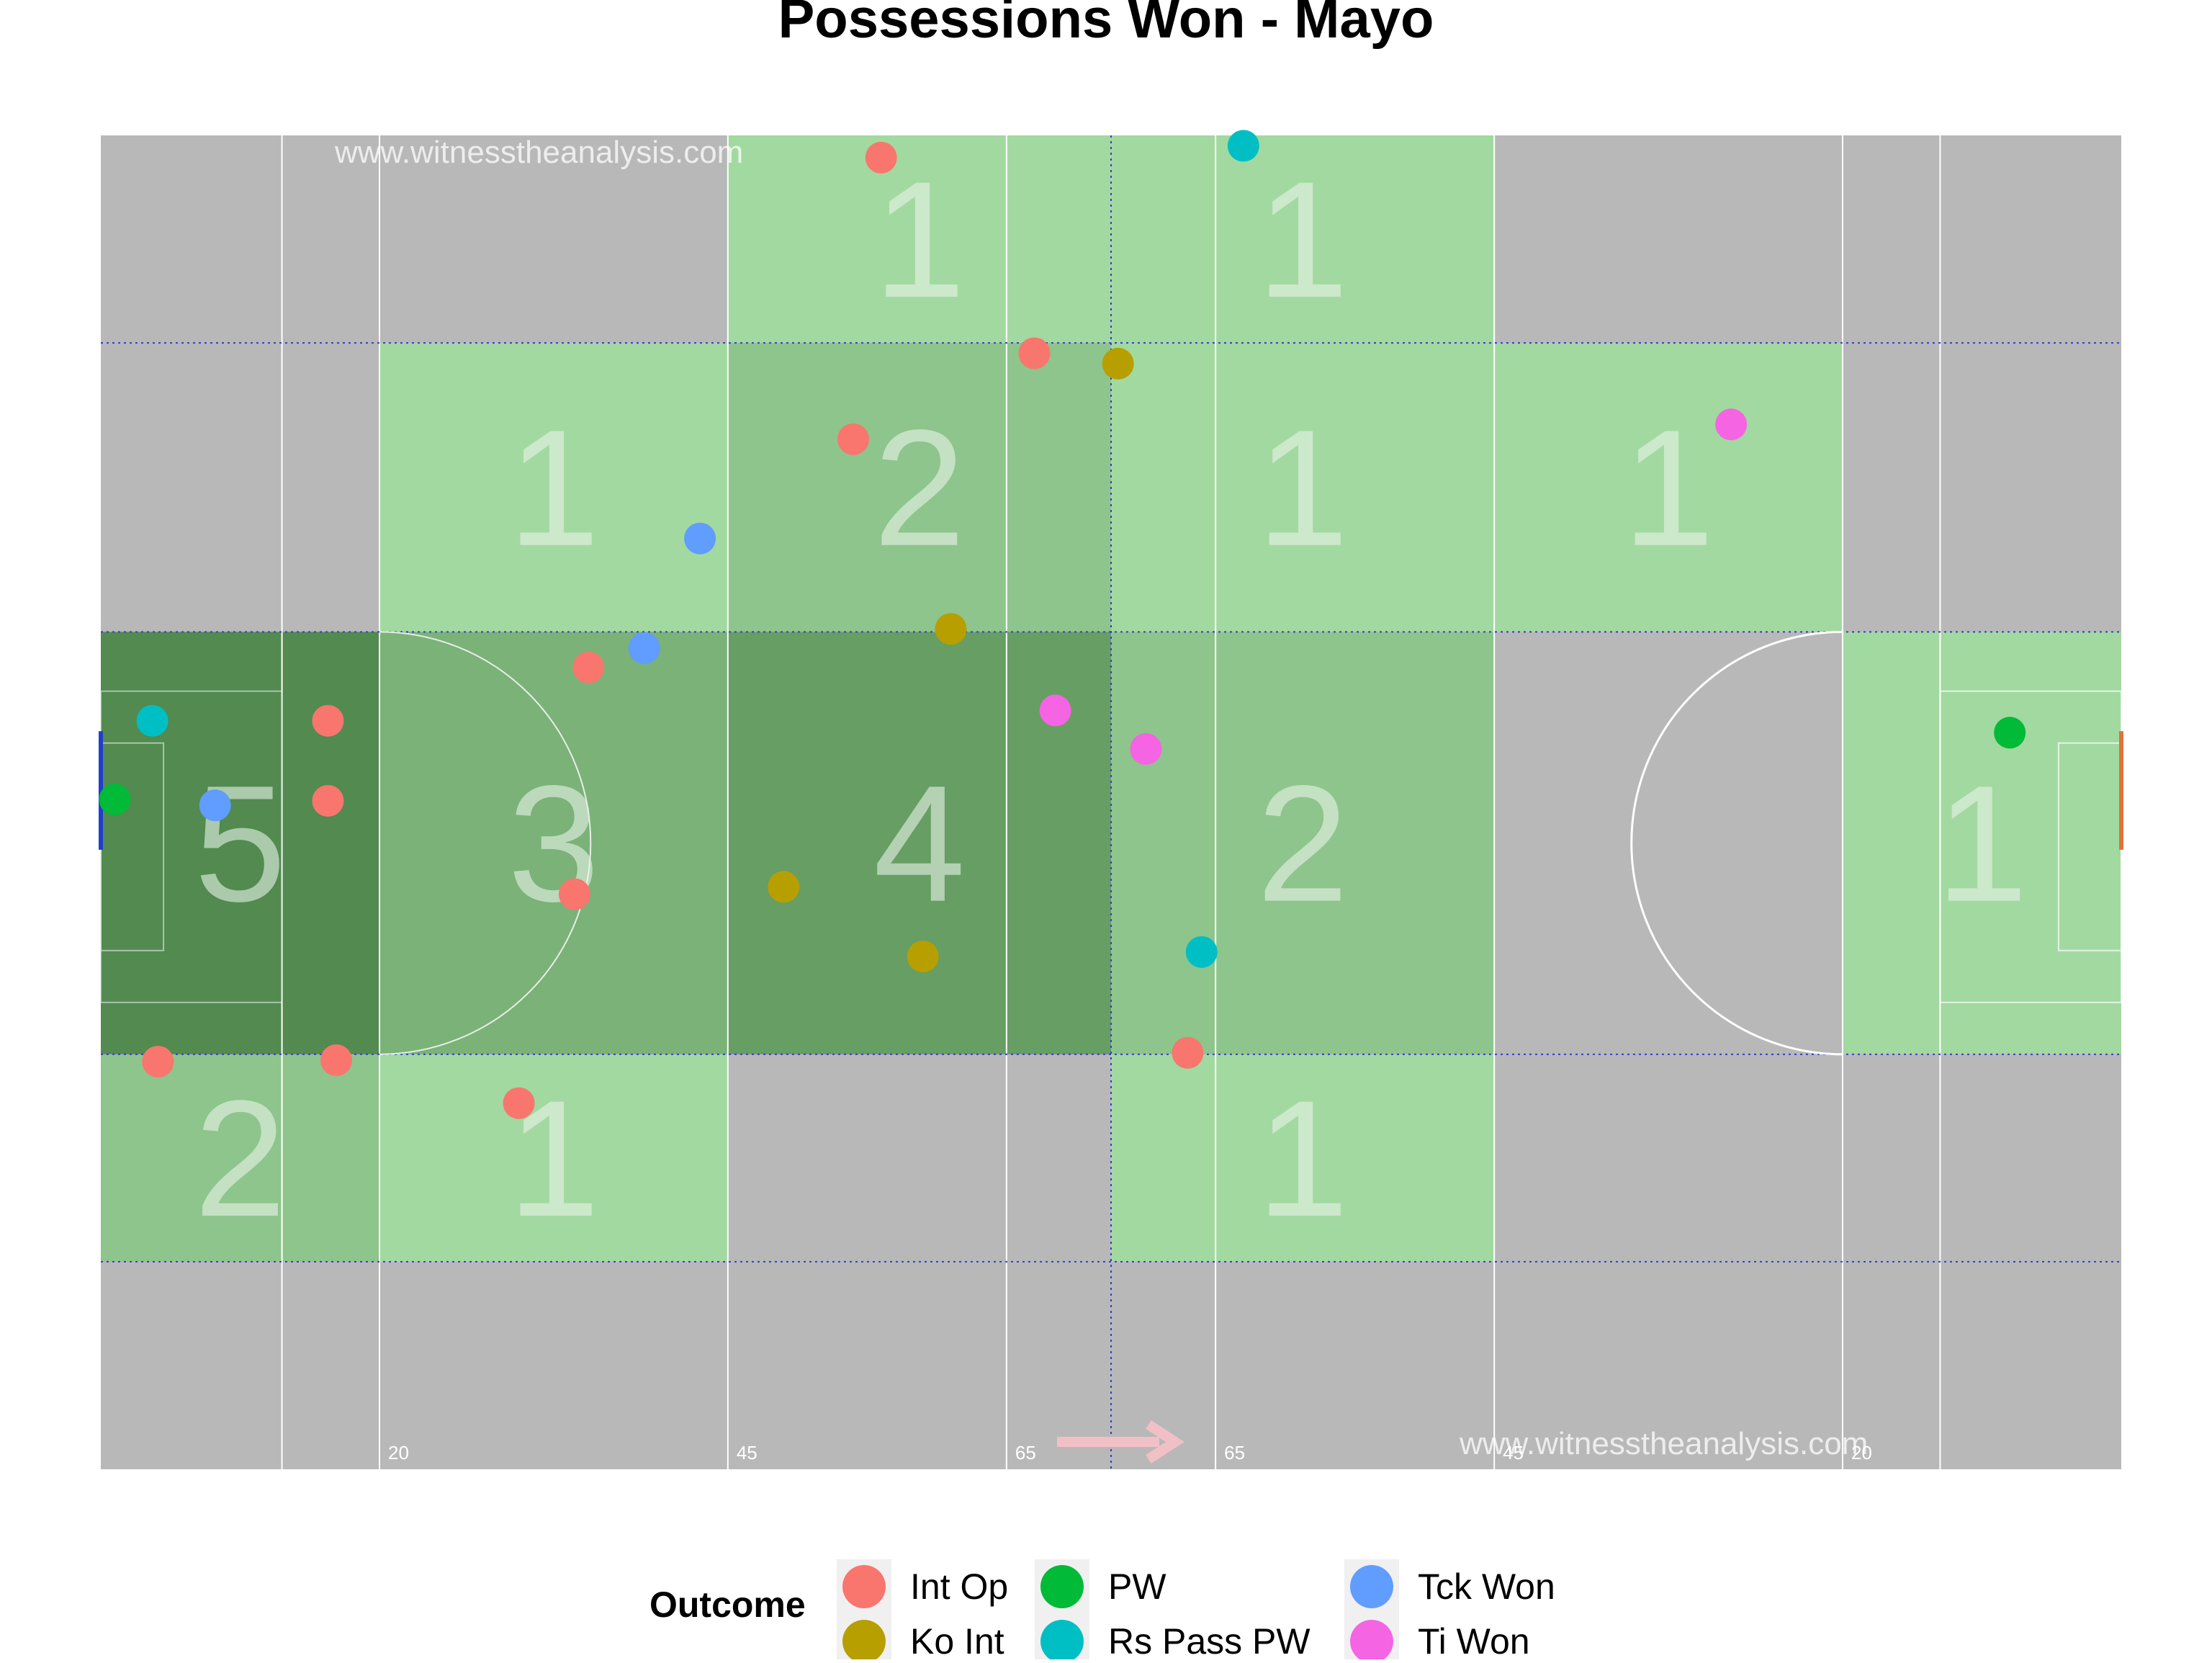  Describe the element at coordinates (485, 843) in the screenshot. I see `d-arc-left` at that location.